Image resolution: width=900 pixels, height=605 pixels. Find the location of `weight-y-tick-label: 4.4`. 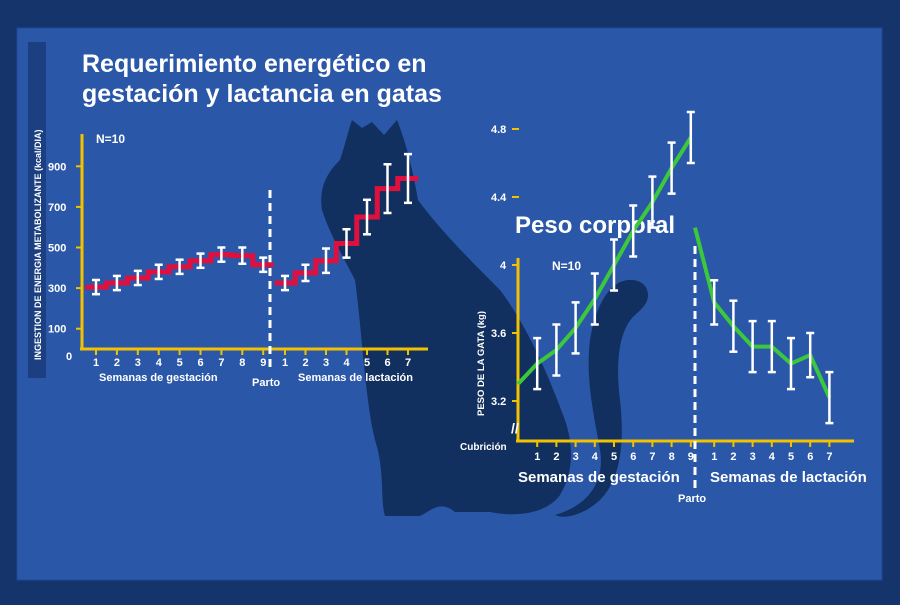

weight-y-tick-label: 4.4 is located at coordinates (499, 198).